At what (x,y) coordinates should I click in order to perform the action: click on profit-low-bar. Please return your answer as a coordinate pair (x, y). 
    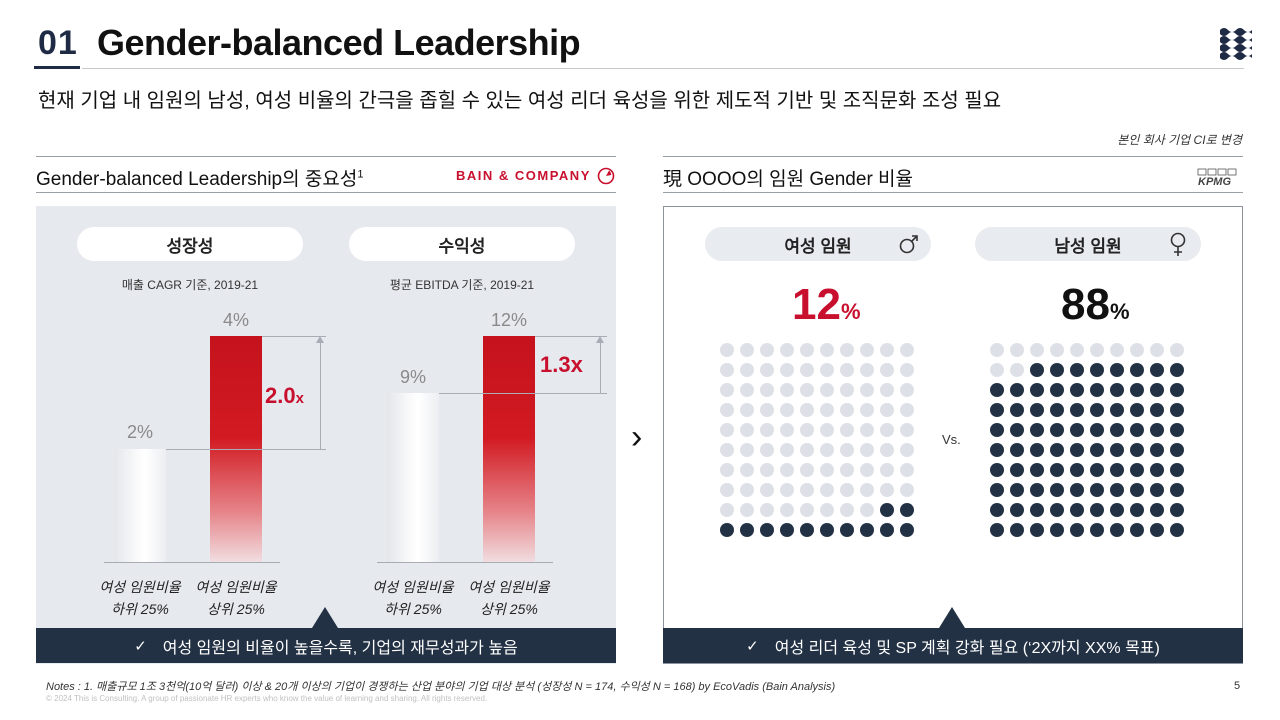
    Looking at the image, I should click on (413, 477).